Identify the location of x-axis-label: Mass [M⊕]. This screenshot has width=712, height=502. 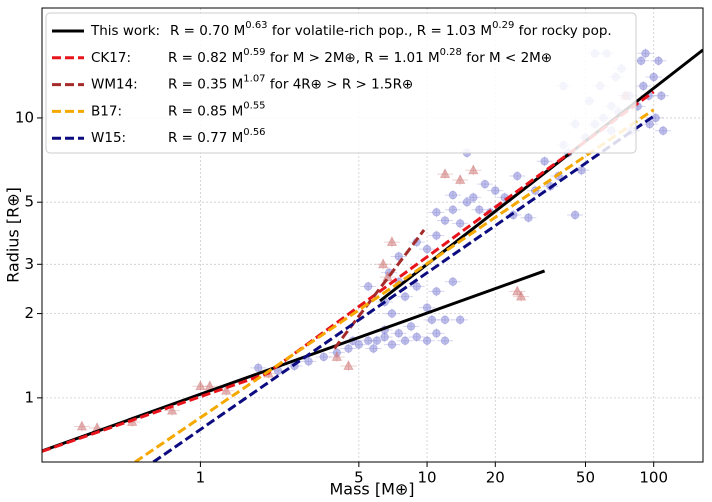
(371, 489).